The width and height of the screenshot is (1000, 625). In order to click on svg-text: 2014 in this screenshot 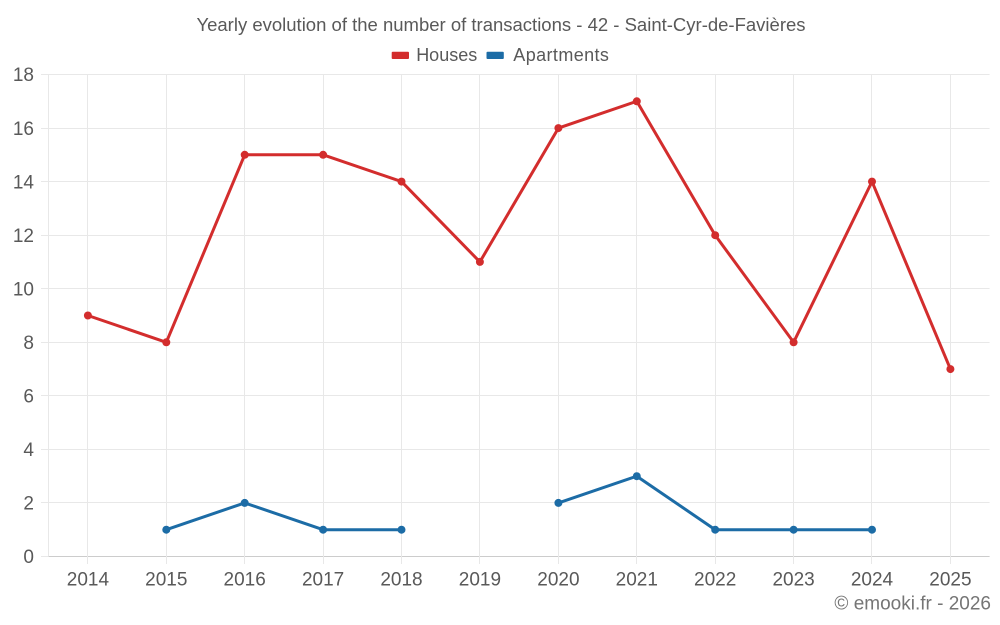, I will do `click(88, 579)`.